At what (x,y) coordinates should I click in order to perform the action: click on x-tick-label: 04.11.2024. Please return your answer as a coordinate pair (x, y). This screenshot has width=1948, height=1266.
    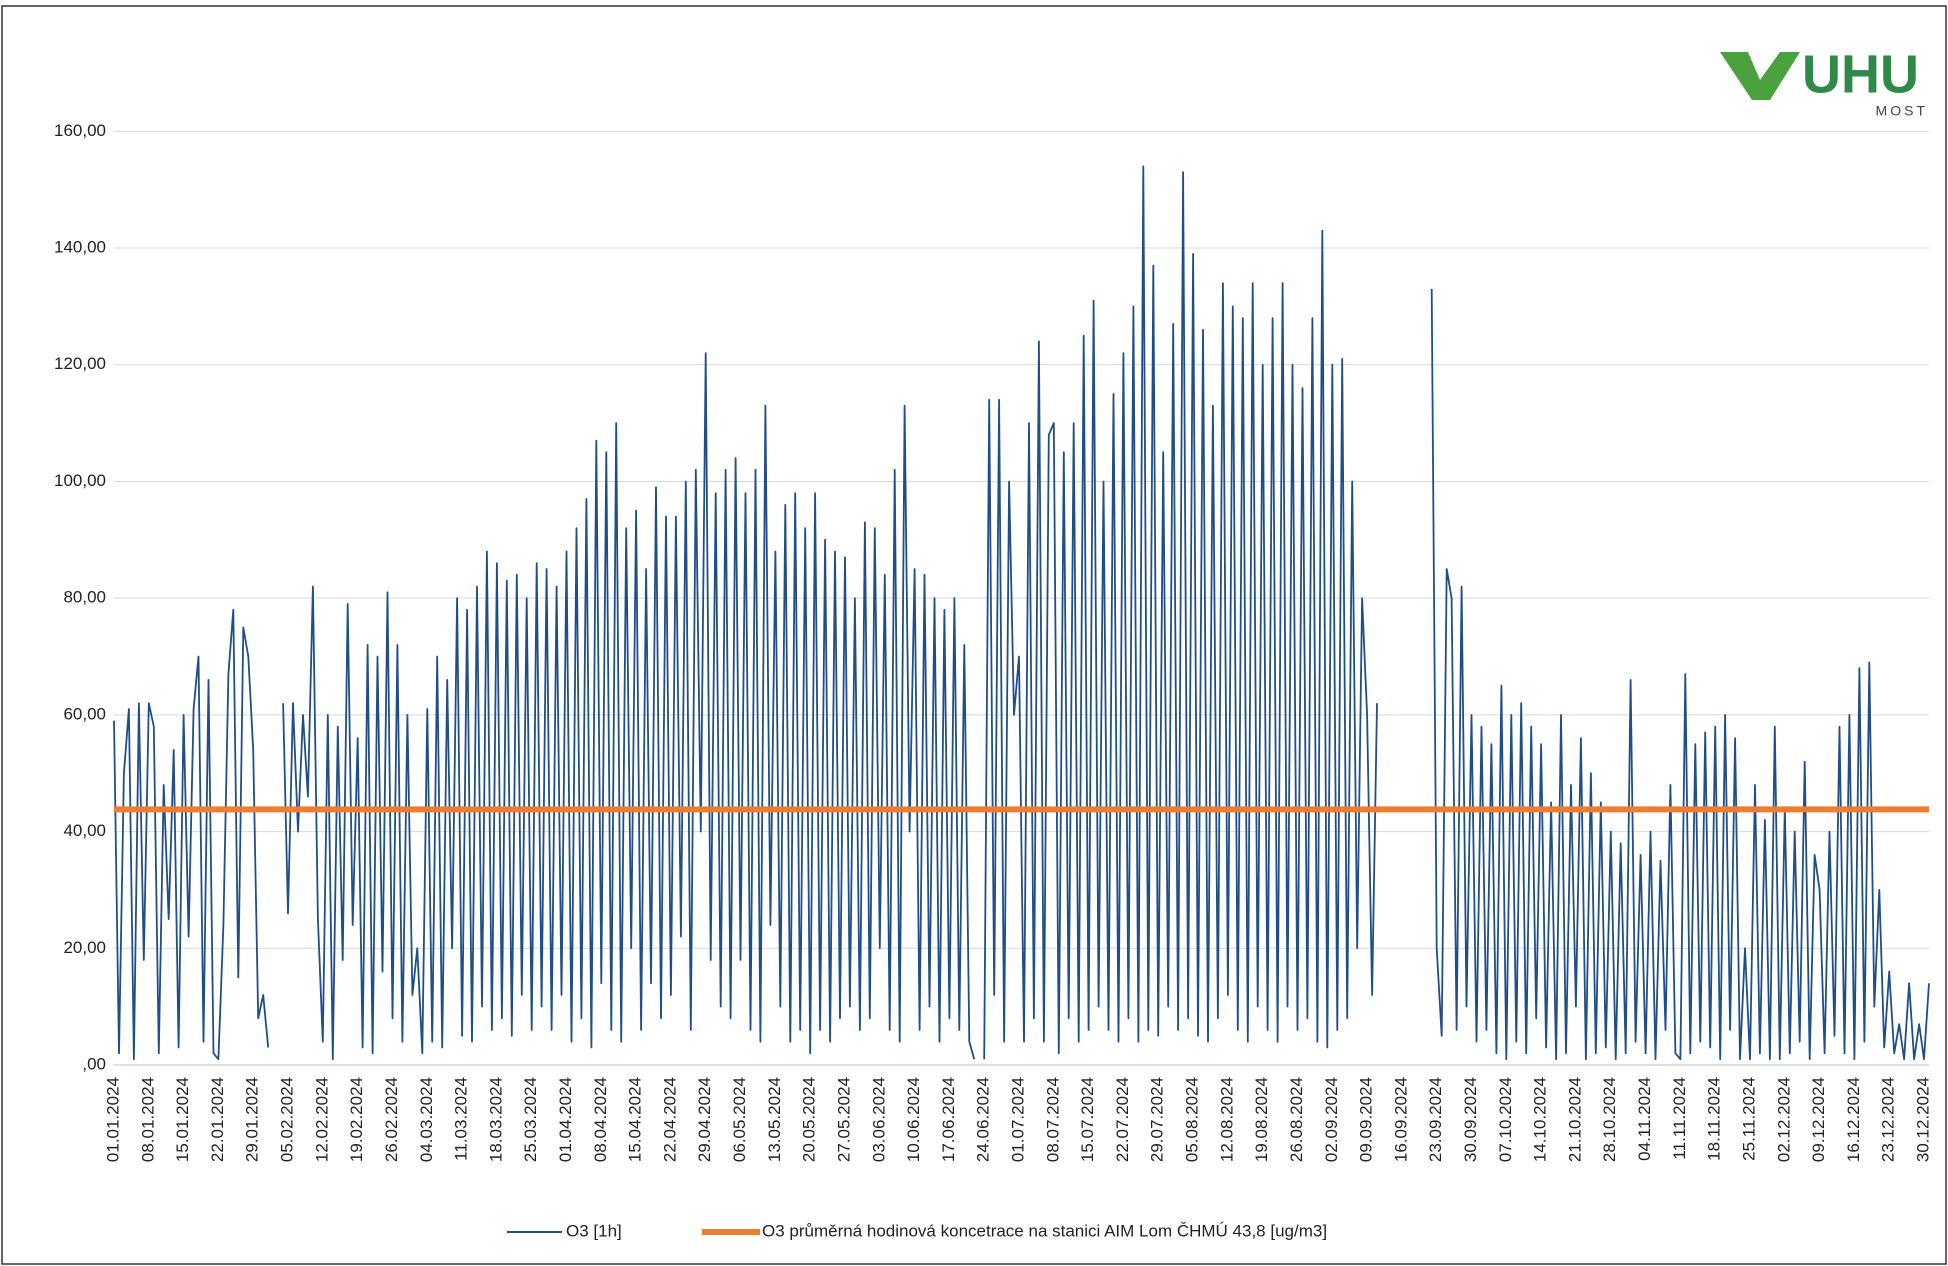
    Looking at the image, I should click on (1644, 1119).